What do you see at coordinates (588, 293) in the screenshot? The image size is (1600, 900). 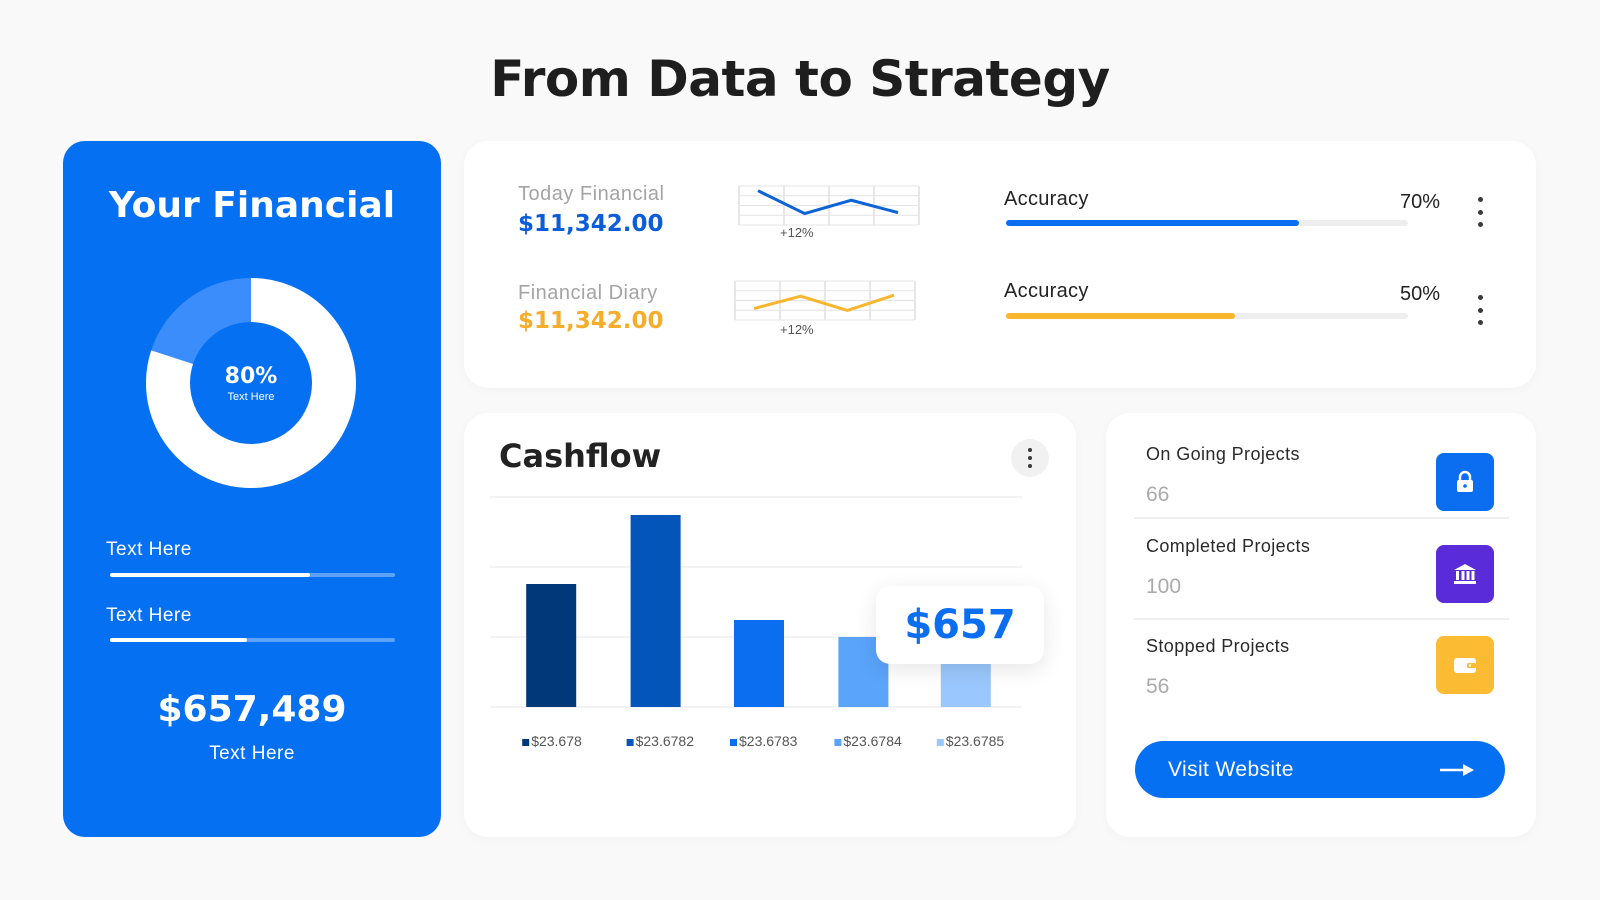 I see `finance-row-label: Financial Diary` at bounding box center [588, 293].